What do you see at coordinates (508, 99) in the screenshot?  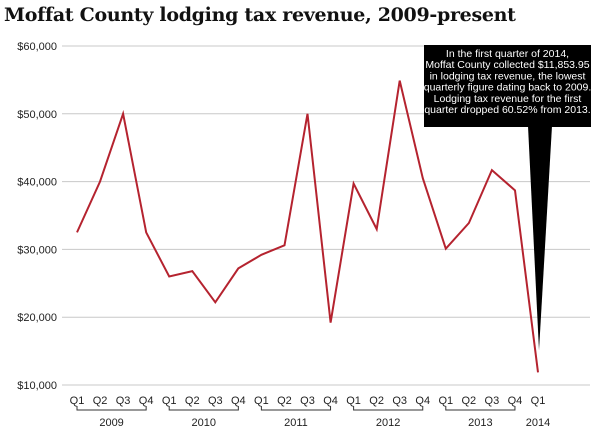 I see `callout-line: Lodging tax revenue for the first` at bounding box center [508, 99].